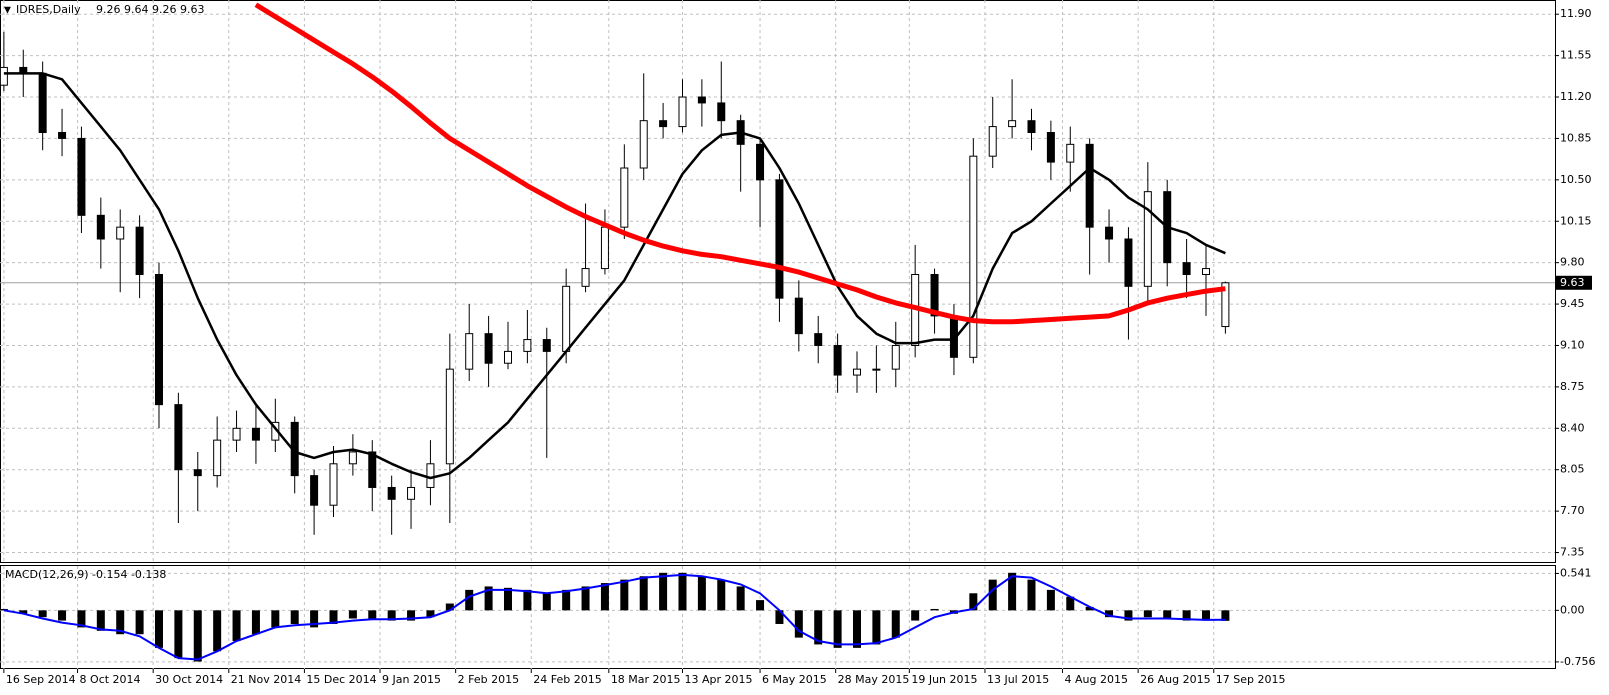 This screenshot has width=1609, height=695. What do you see at coordinates (1572, 609) in the screenshot?
I see `y-tick-label: 0.00` at bounding box center [1572, 609].